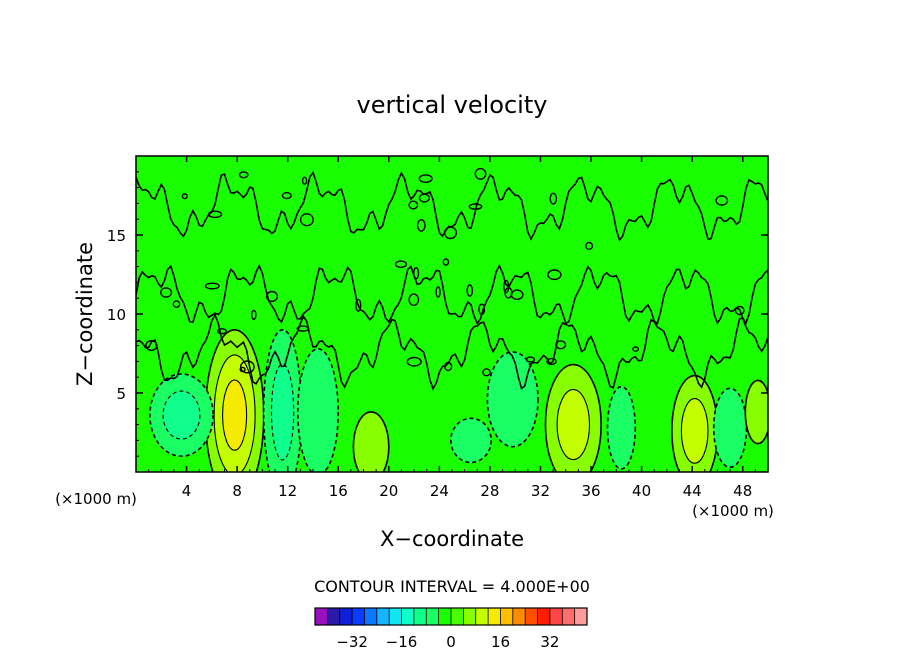 This screenshot has height=654, width=904. Describe the element at coordinates (452, 539) in the screenshot. I see `x-axis-label: X−coordinate` at that location.